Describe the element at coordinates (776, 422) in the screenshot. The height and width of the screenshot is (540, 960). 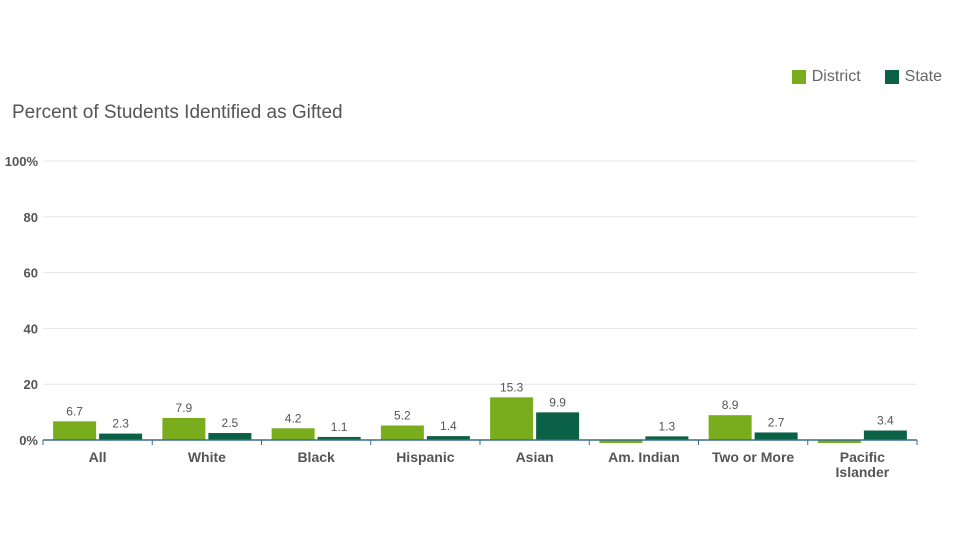
I see `data-label: 2.7` at that location.